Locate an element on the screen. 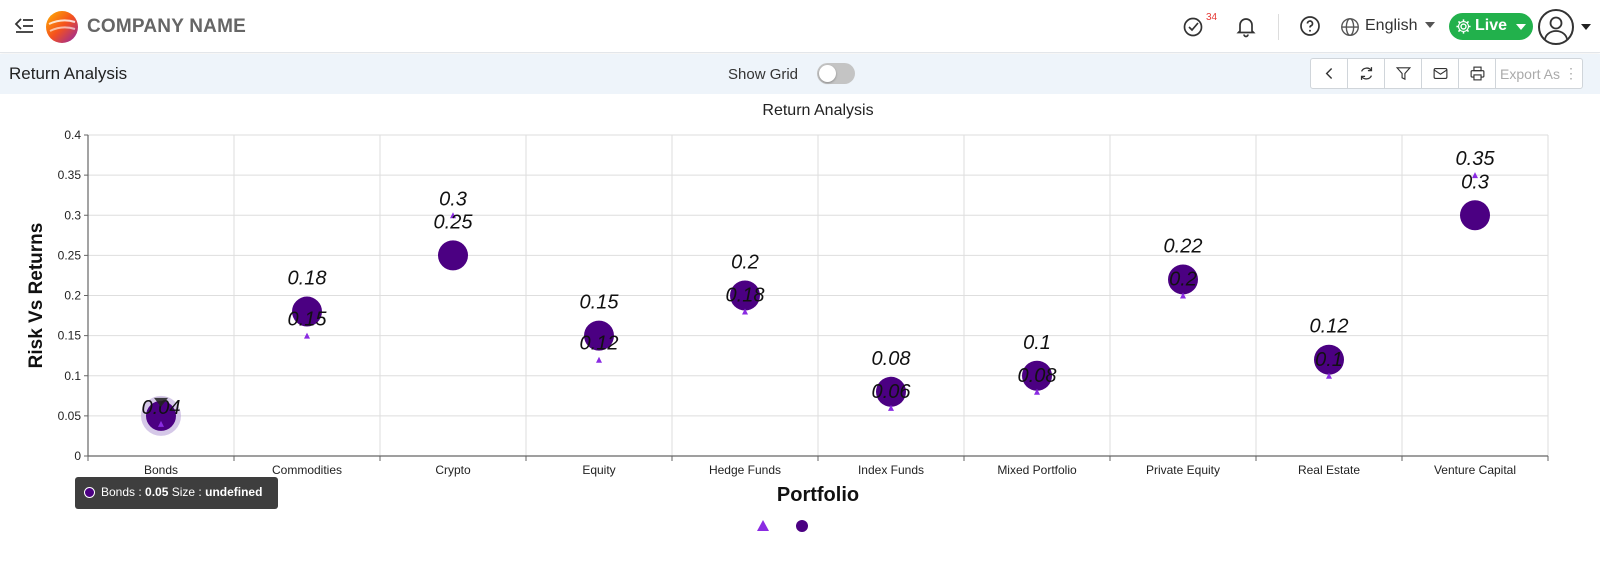  y-tick-label: 0.4 is located at coordinates (72, 135).